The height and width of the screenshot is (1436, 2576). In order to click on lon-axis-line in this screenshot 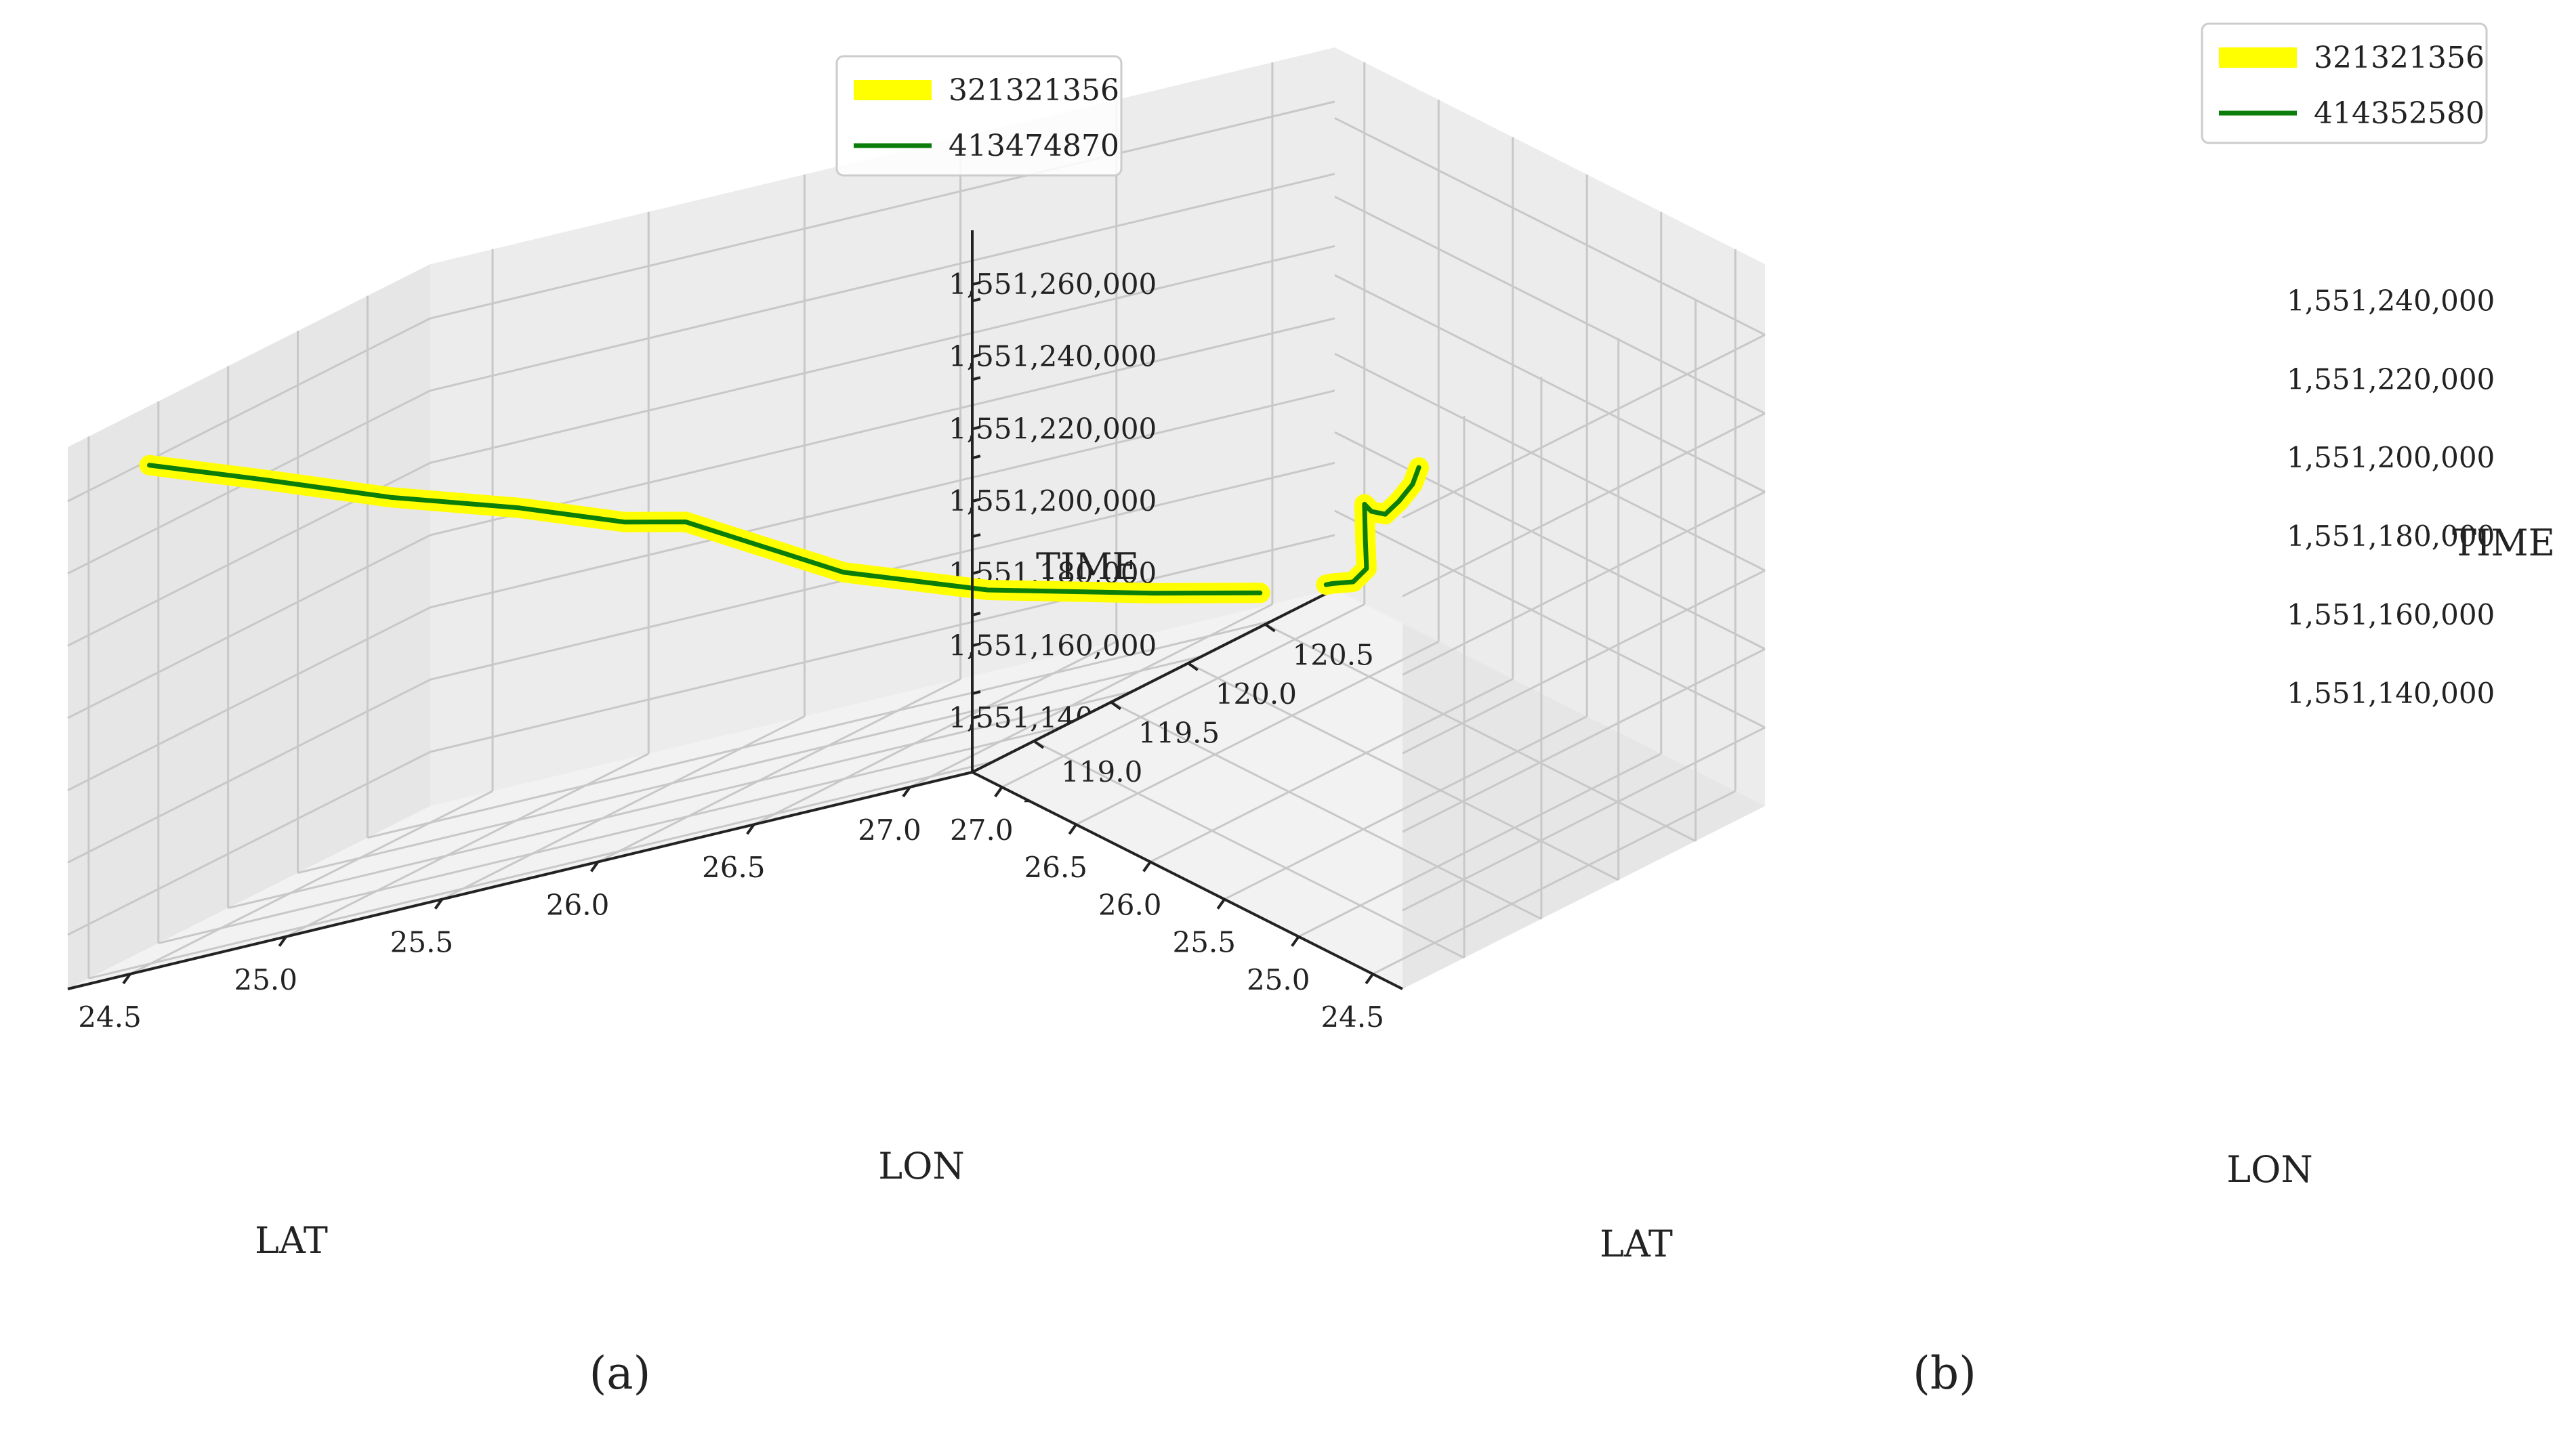, I will do `click(1153, 681)`.